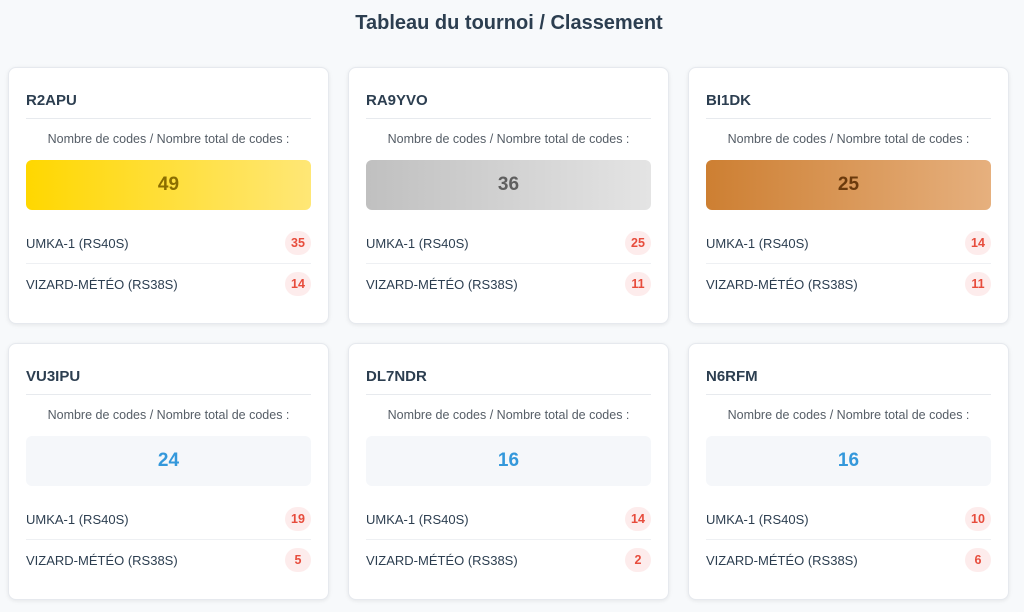  I want to click on probe-row: UMKA-1 (RS40S) 10, so click(848, 519).